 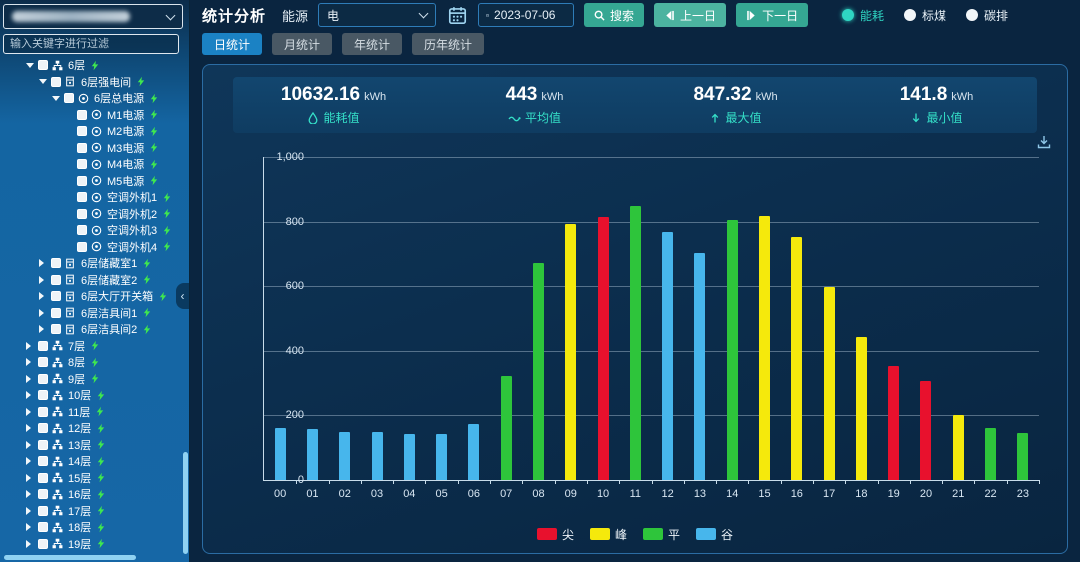 What do you see at coordinates (93, 115) in the screenshot?
I see `tree-item: M1电源` at bounding box center [93, 115].